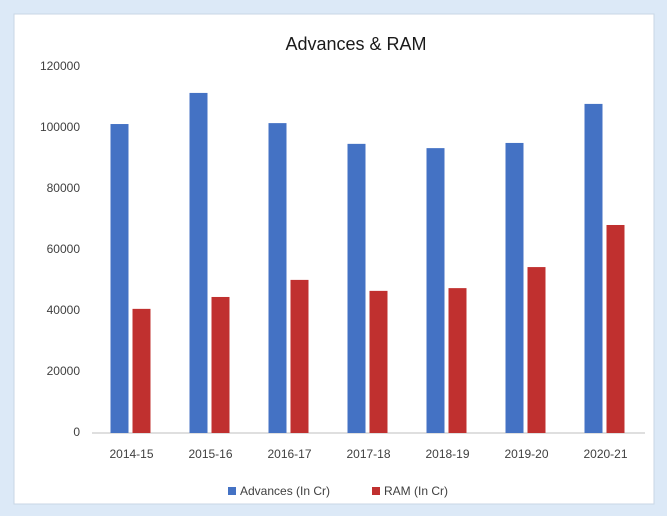 The height and width of the screenshot is (516, 667). Describe the element at coordinates (368, 454) in the screenshot. I see `x-tick-label: 2017-18` at that location.